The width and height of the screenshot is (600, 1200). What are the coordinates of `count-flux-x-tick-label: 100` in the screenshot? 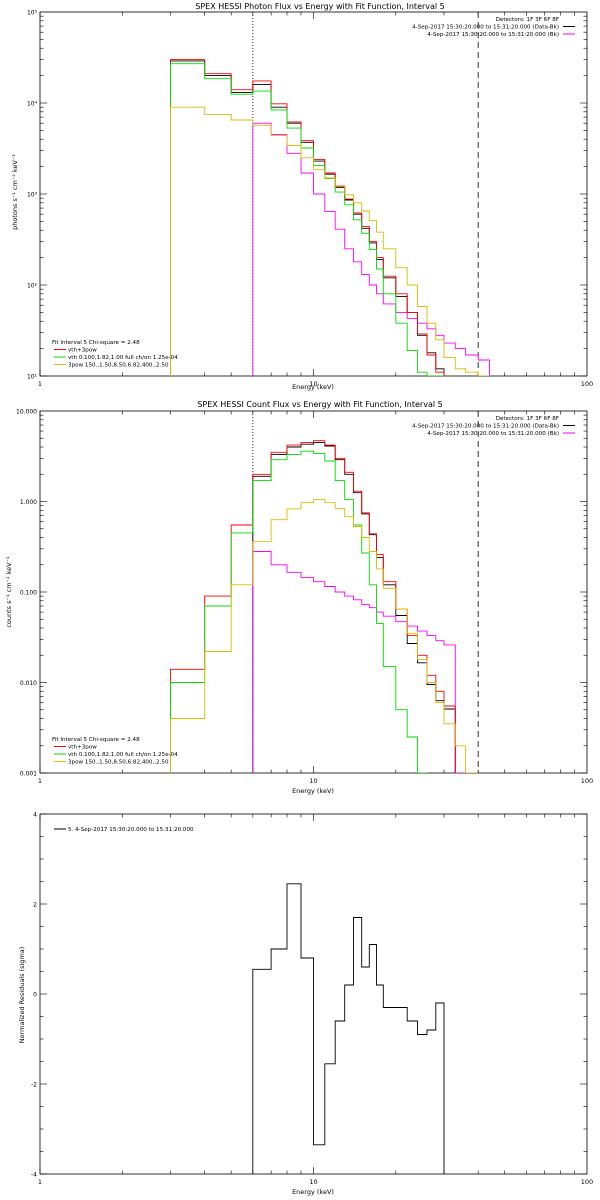 It's located at (587, 781).